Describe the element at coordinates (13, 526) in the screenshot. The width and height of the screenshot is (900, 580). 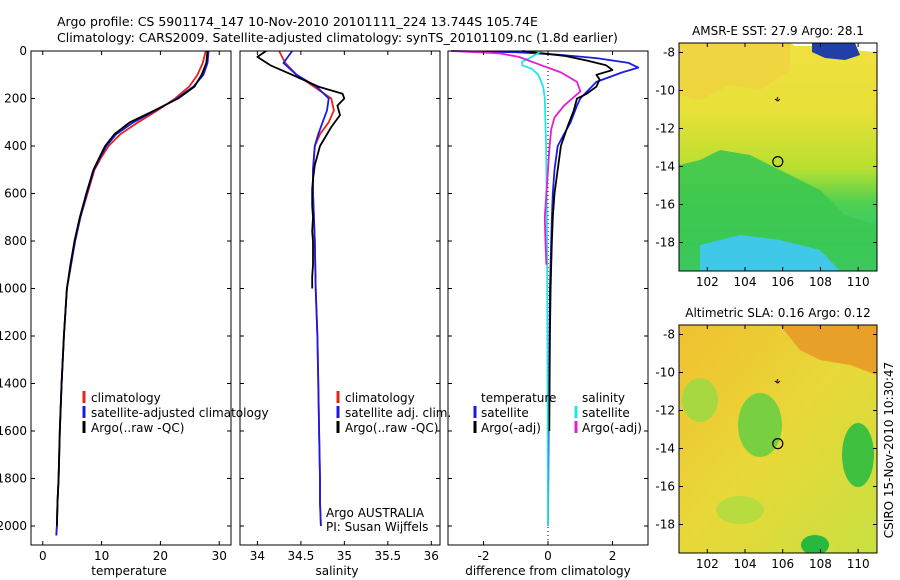
I see `depth-tick-label: 2000` at that location.